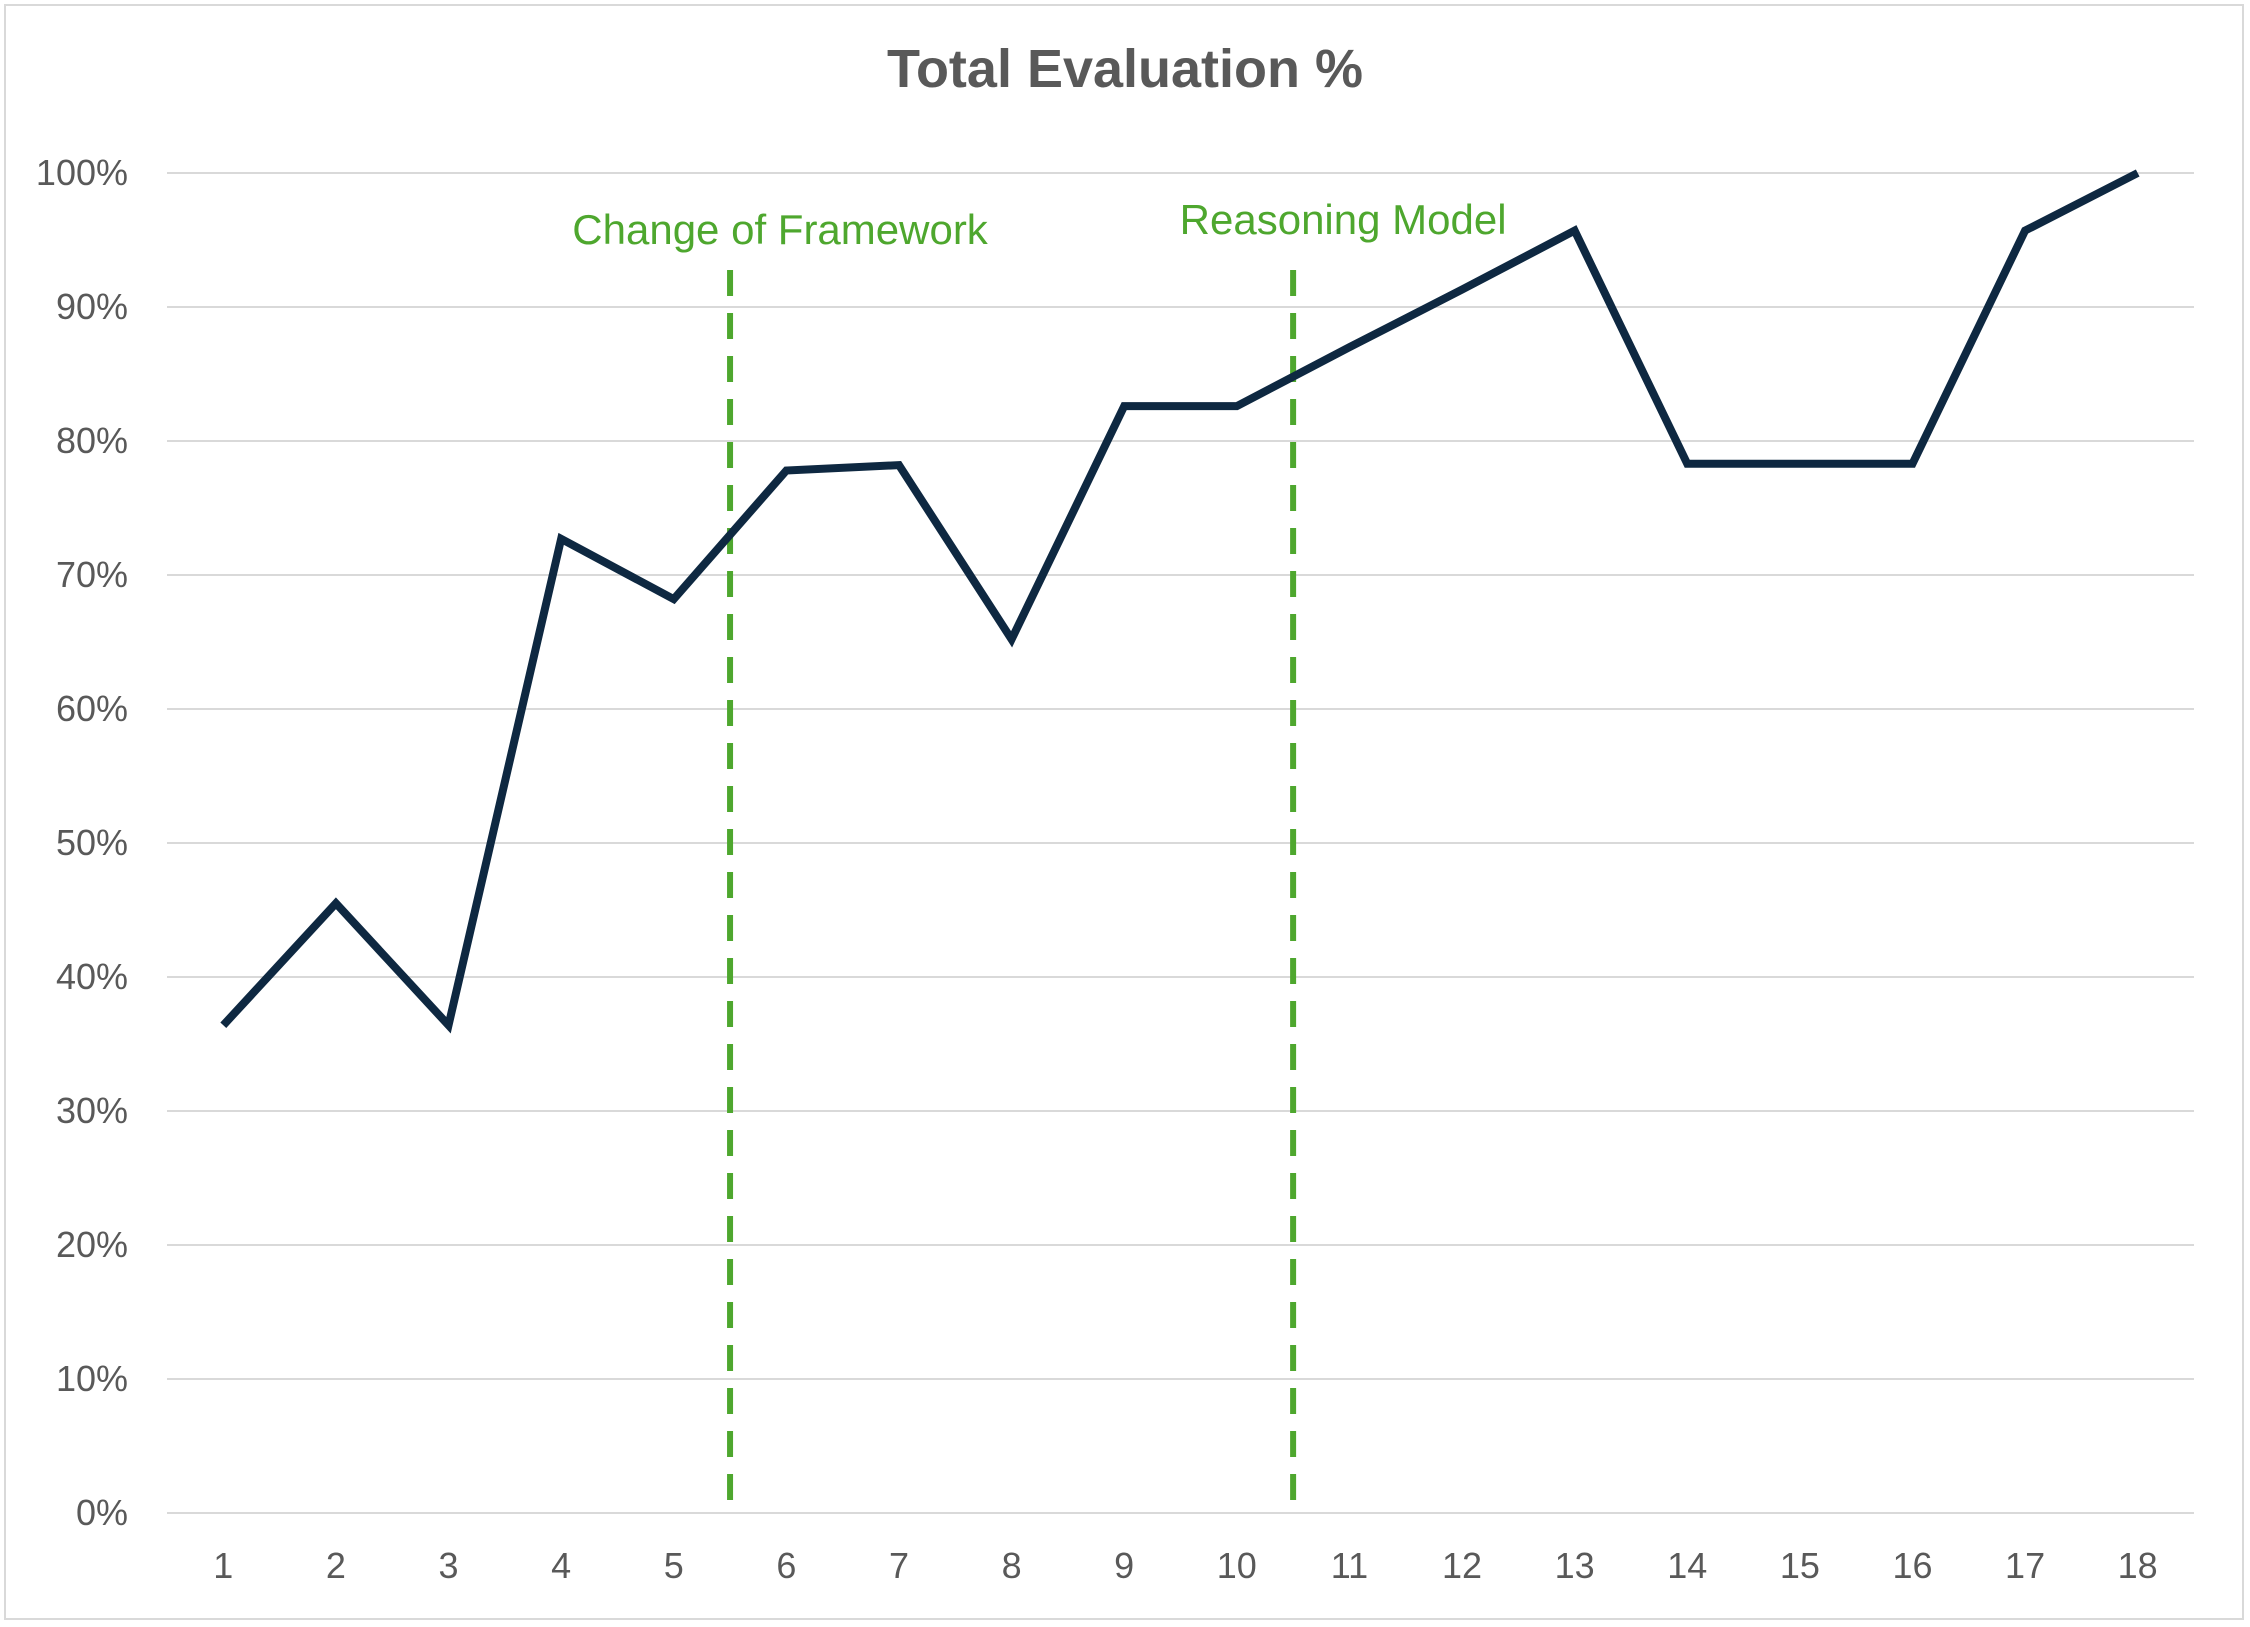 The height and width of the screenshot is (1627, 2250). I want to click on x-tick-label: 1, so click(223, 1565).